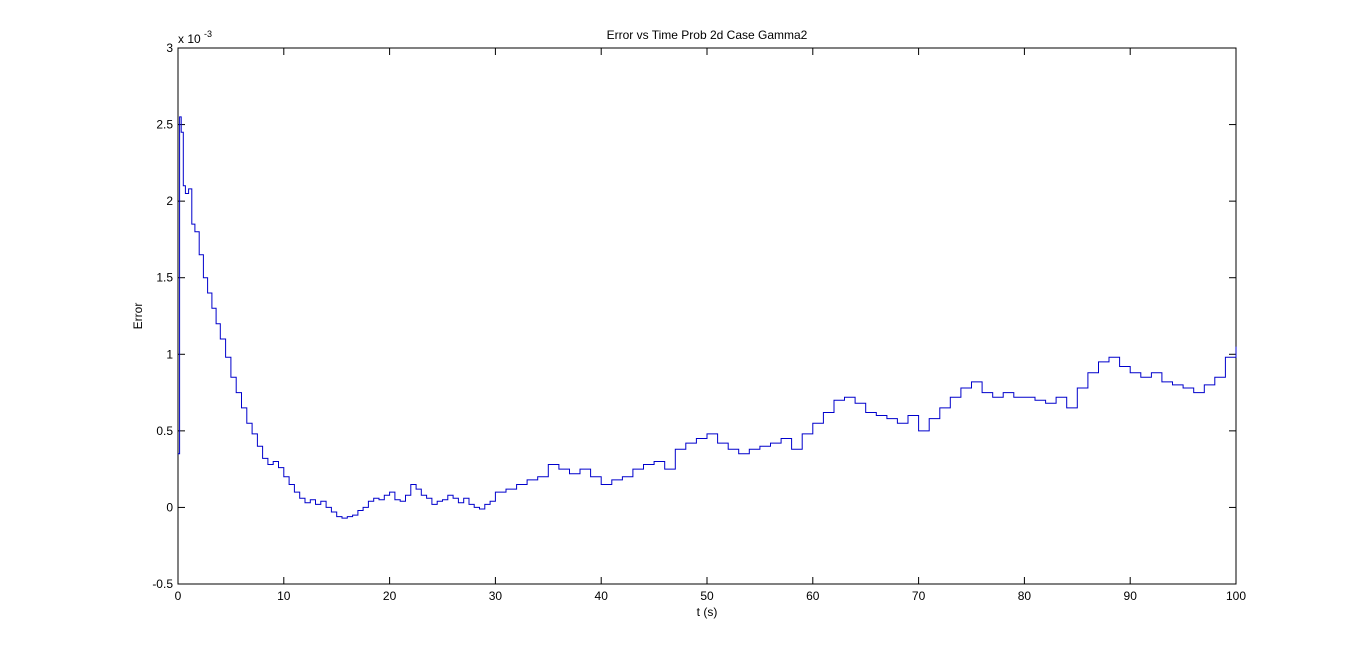 The width and height of the screenshot is (1366, 656). What do you see at coordinates (169, 201) in the screenshot?
I see `y-tick-label: 2` at bounding box center [169, 201].